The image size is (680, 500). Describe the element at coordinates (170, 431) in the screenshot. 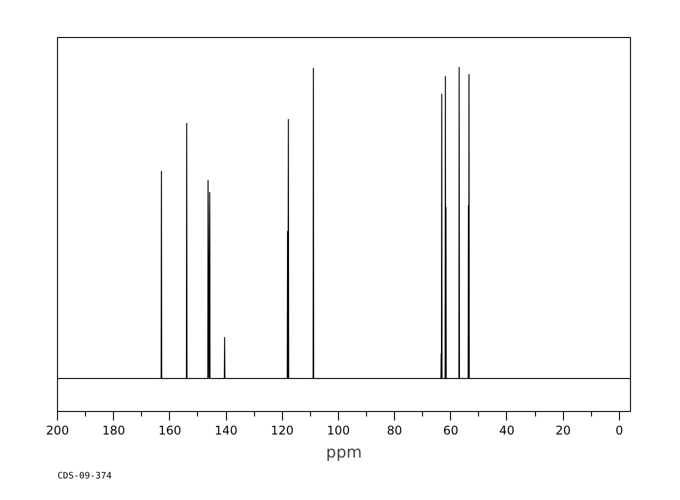

I see `x-tick-label: 160` at that location.